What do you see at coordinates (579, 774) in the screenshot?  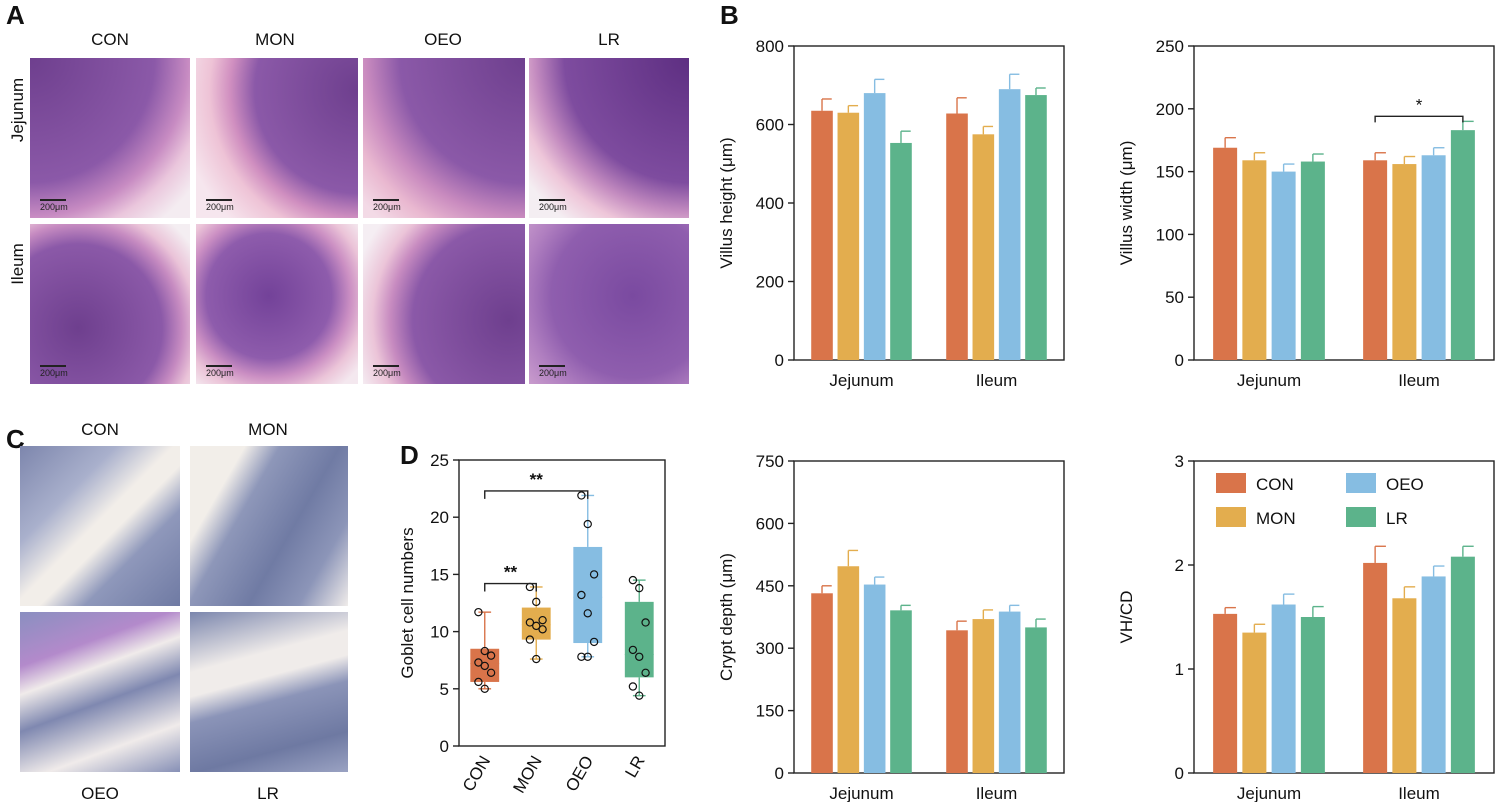 I see `x-tick-label-oeo: OEO` at bounding box center [579, 774].